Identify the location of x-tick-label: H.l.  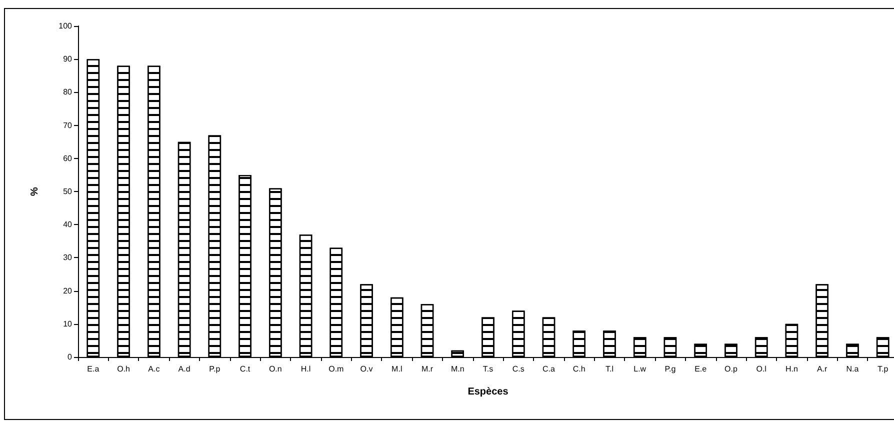
(305, 369).